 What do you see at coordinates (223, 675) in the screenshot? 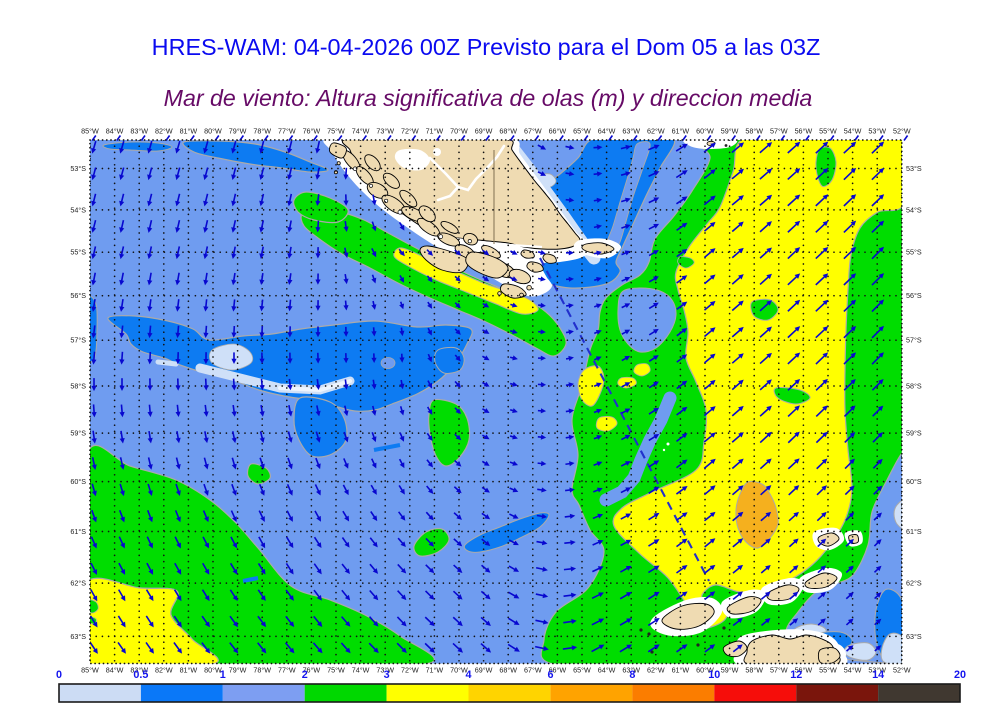
I see `svg-text: 1` at bounding box center [223, 675].